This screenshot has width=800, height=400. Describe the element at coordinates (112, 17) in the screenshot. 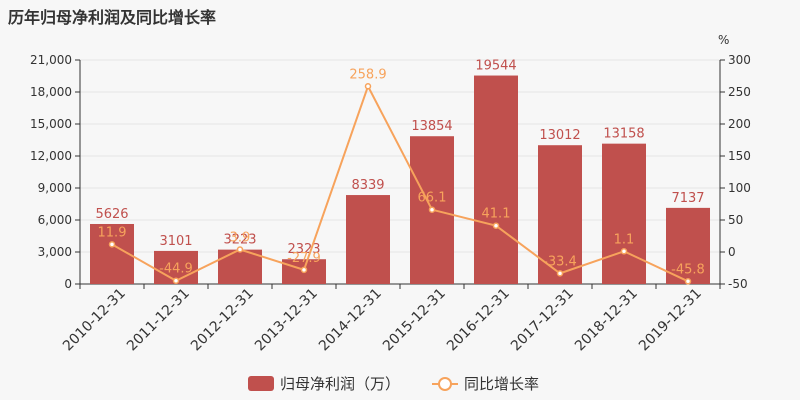

I see `chart-title: 历年归母净利润及同比增长率` at that location.